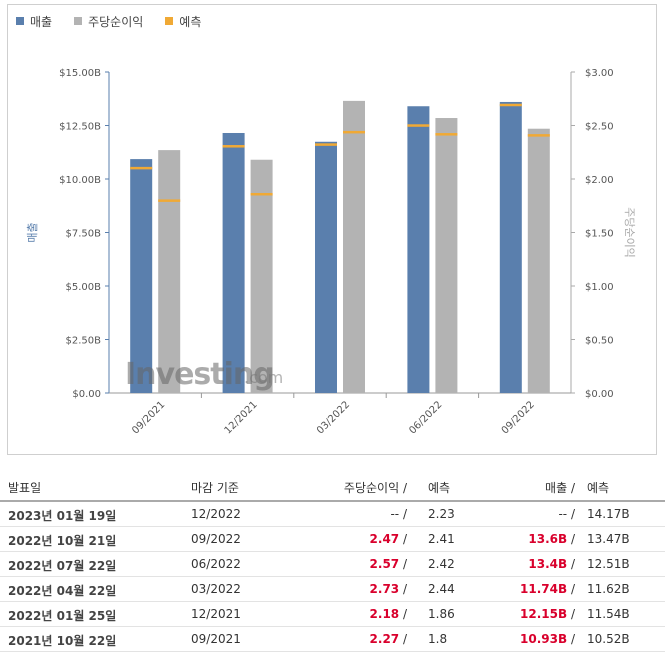 This screenshot has width=665, height=652. I want to click on cell-period: 03/2022, so click(216, 589).